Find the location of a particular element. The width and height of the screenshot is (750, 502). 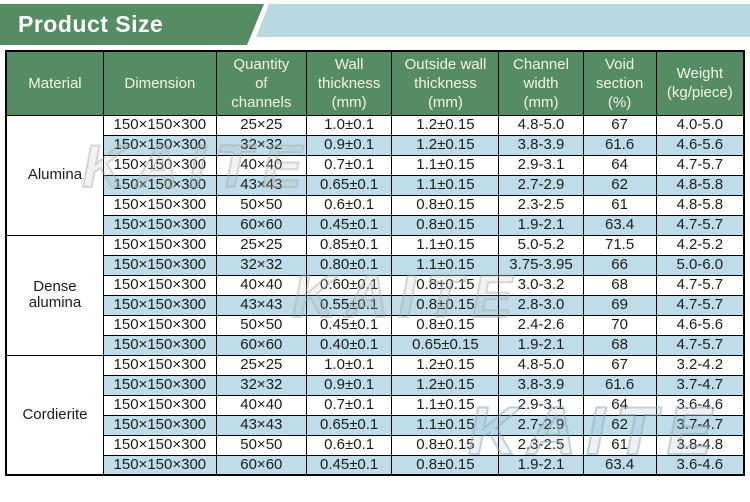

table-cell: 61.6 is located at coordinates (619, 145).